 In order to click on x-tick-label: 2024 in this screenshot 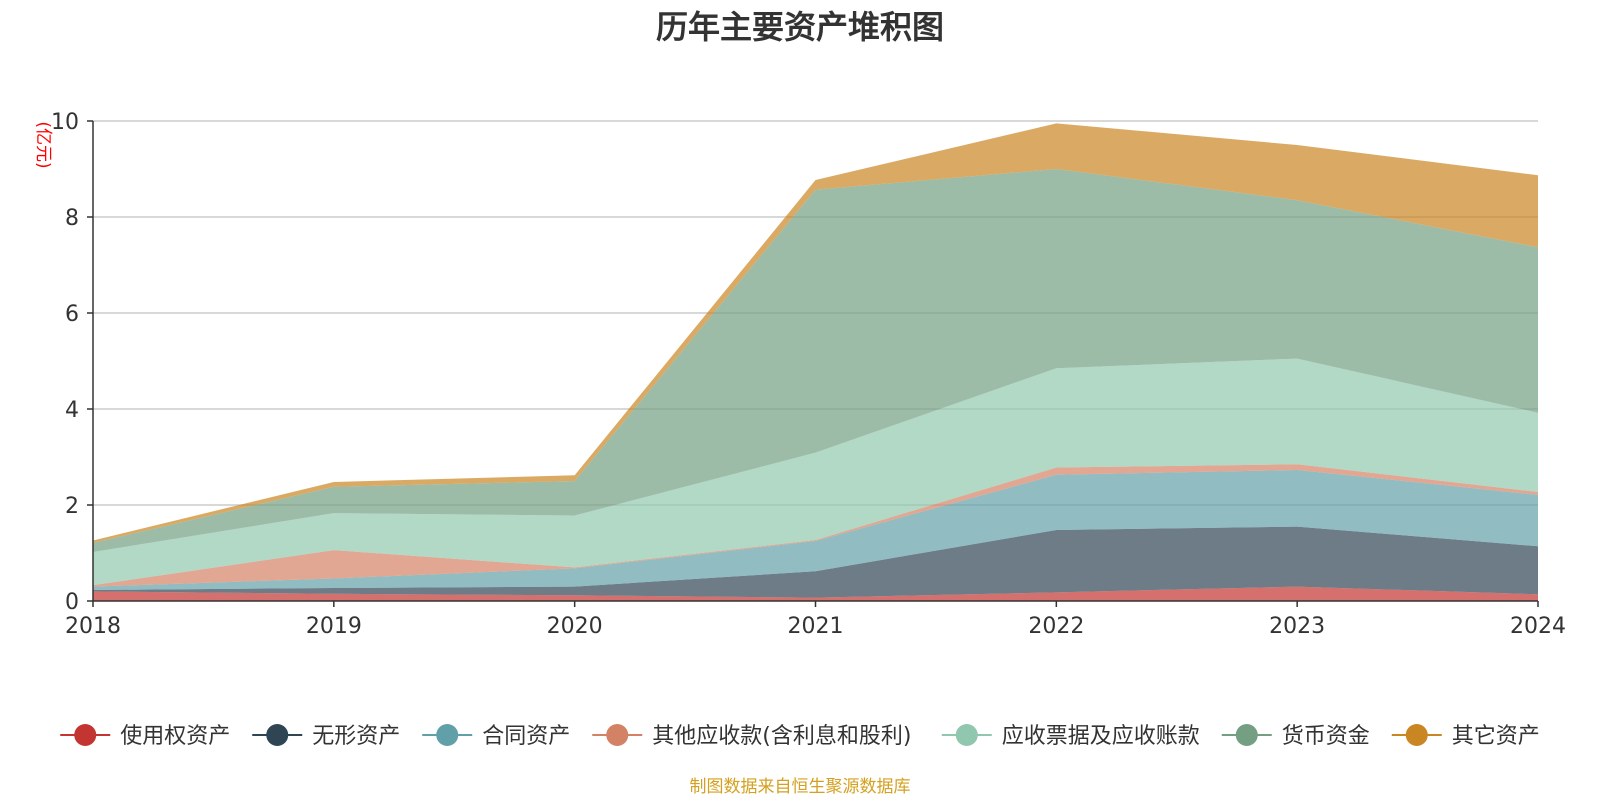, I will do `click(1538, 626)`.